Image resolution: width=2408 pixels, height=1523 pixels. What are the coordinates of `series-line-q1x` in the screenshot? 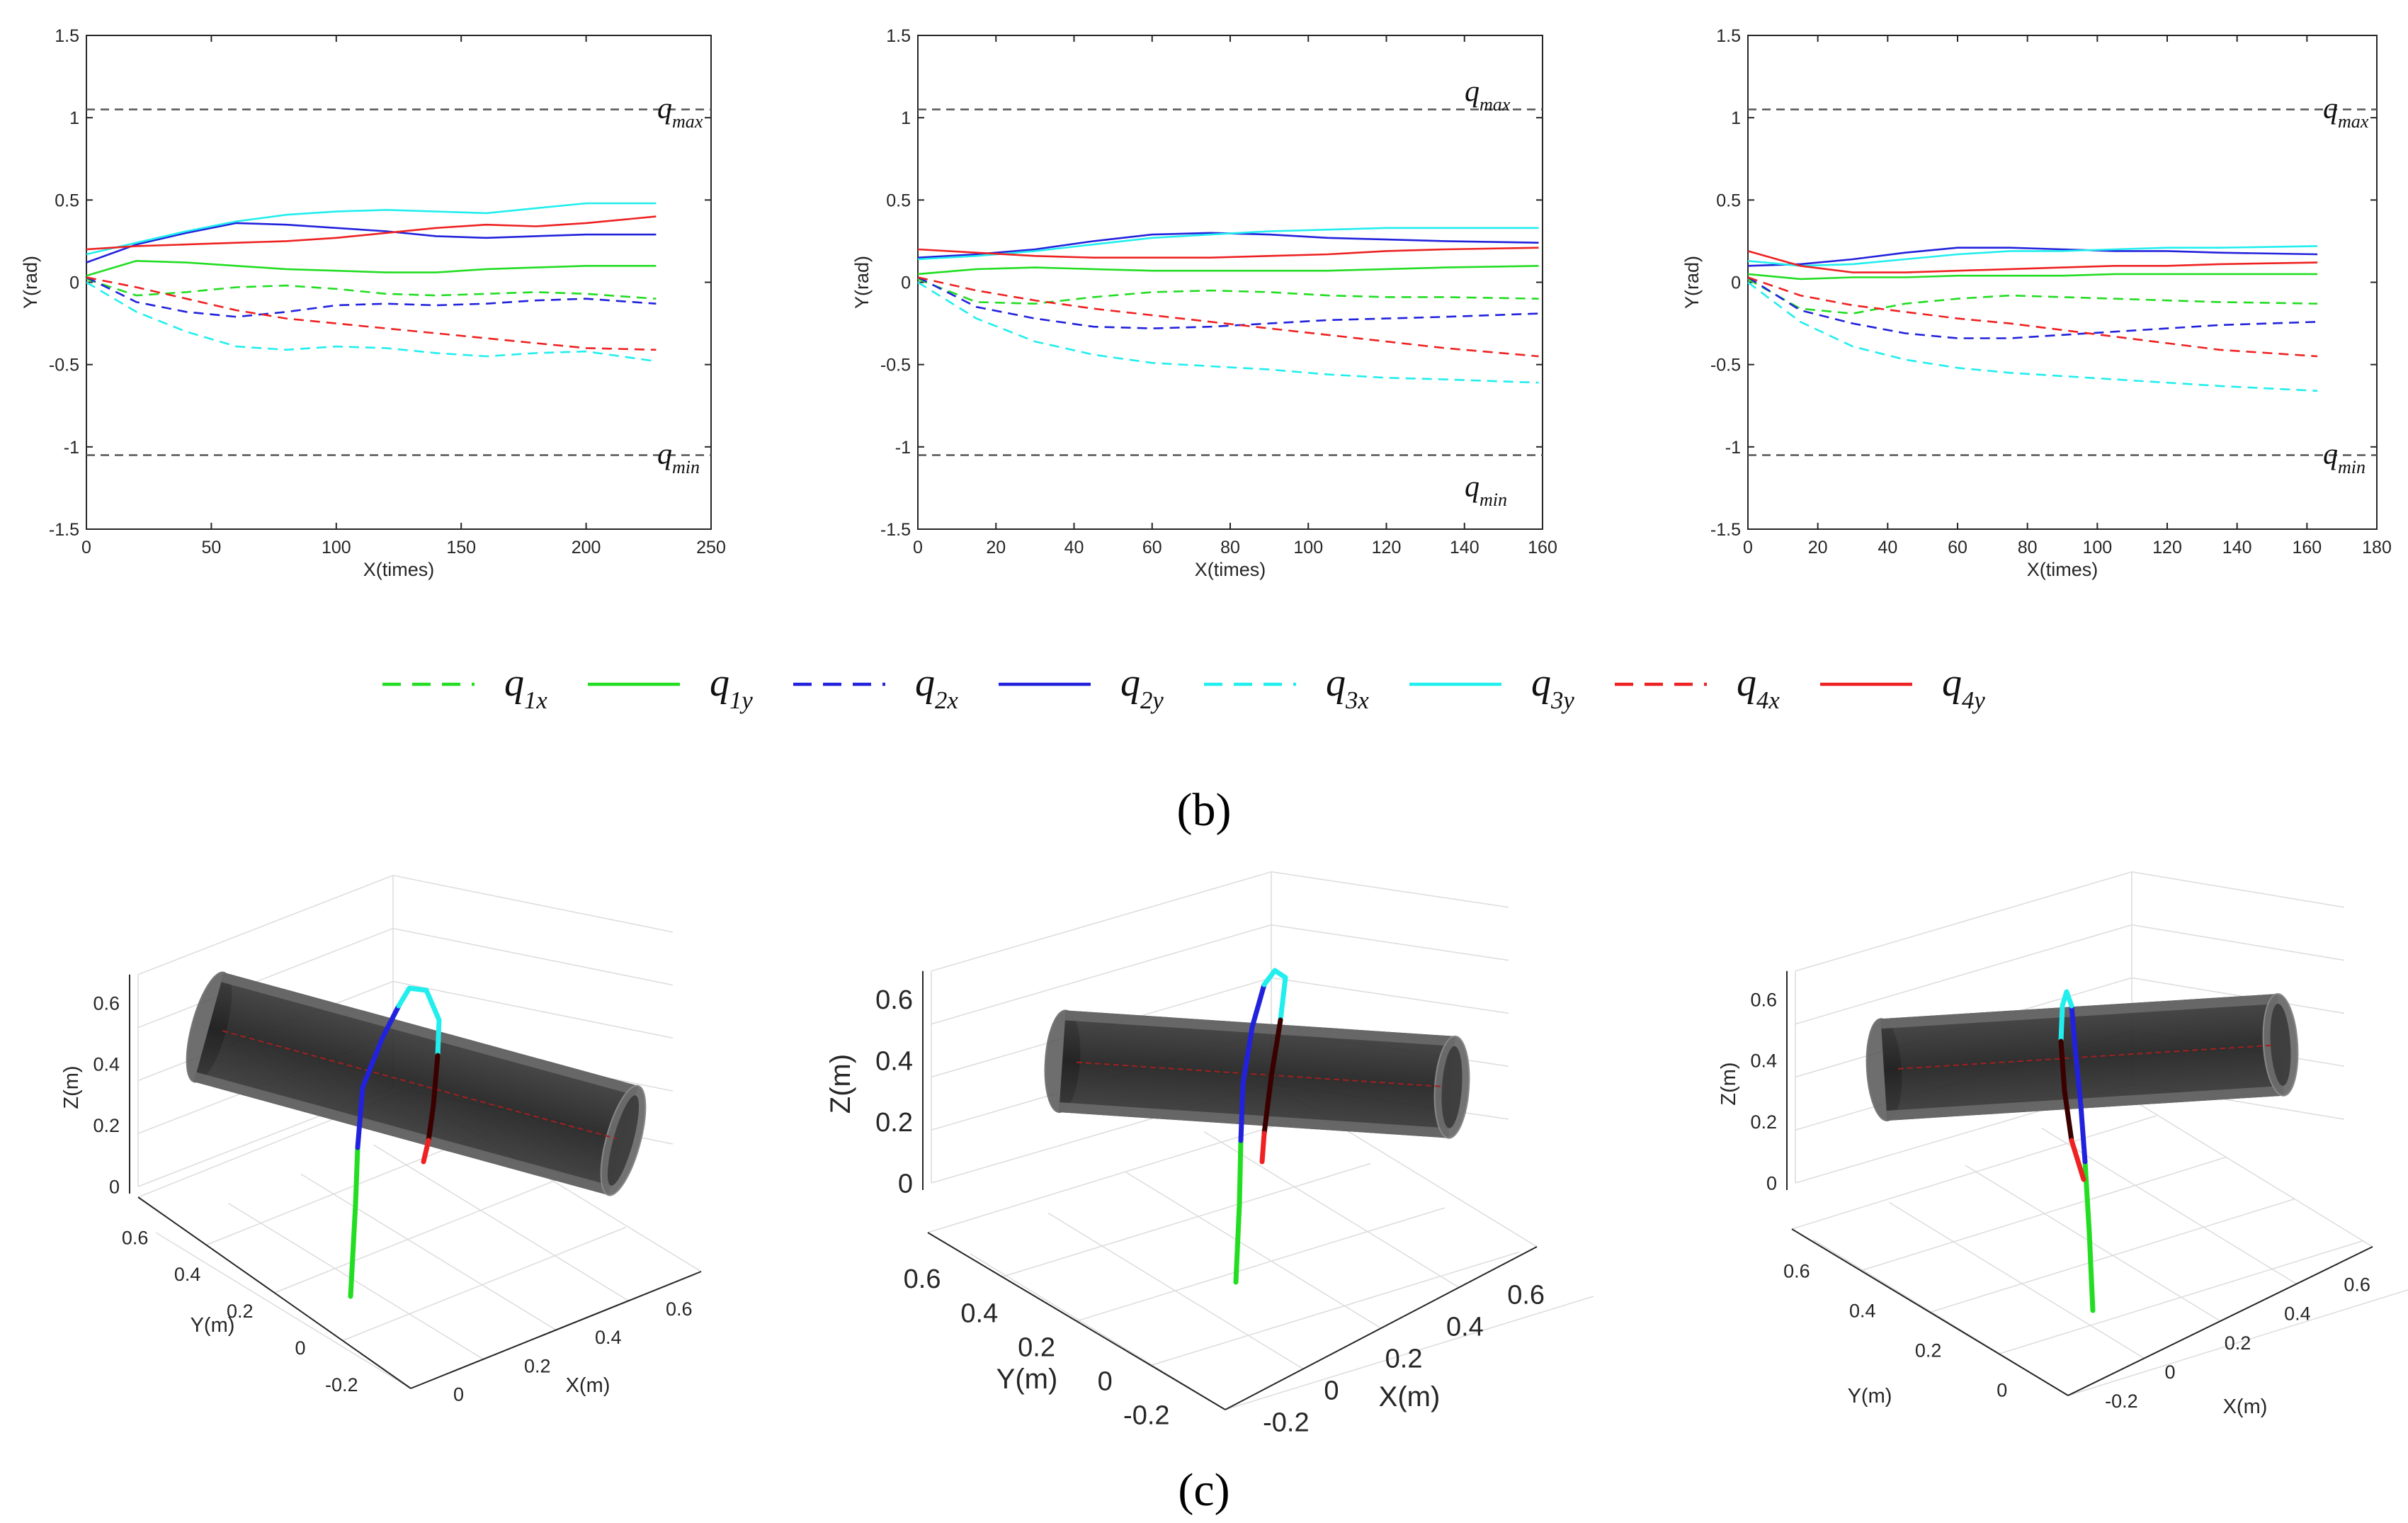 It's located at (1228, 291).